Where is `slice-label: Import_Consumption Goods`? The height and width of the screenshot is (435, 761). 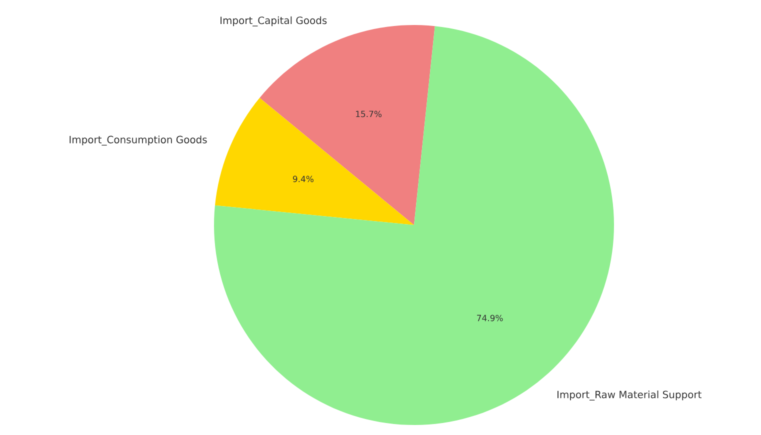
slice-label: Import_Consumption Goods is located at coordinates (138, 141).